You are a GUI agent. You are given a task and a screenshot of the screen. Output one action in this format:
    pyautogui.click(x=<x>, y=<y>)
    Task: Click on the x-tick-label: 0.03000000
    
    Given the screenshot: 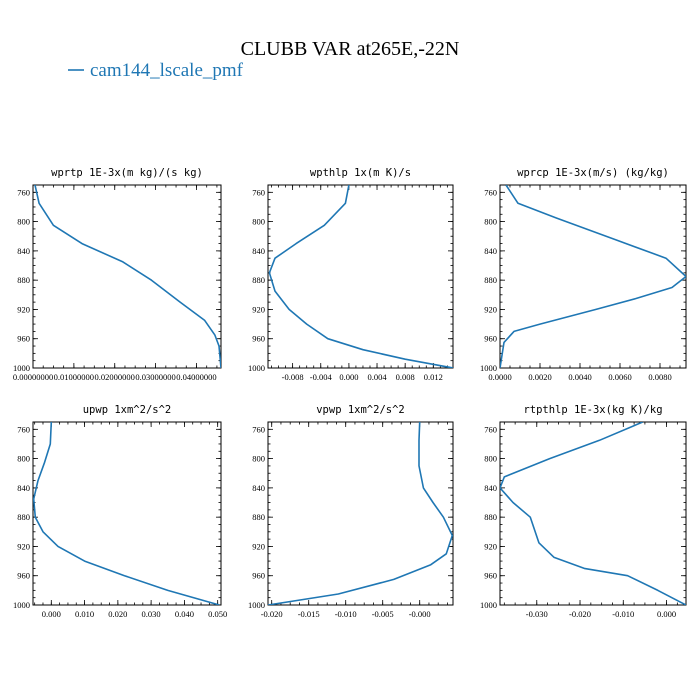 What is the action you would take?
    pyautogui.click(x=155, y=377)
    